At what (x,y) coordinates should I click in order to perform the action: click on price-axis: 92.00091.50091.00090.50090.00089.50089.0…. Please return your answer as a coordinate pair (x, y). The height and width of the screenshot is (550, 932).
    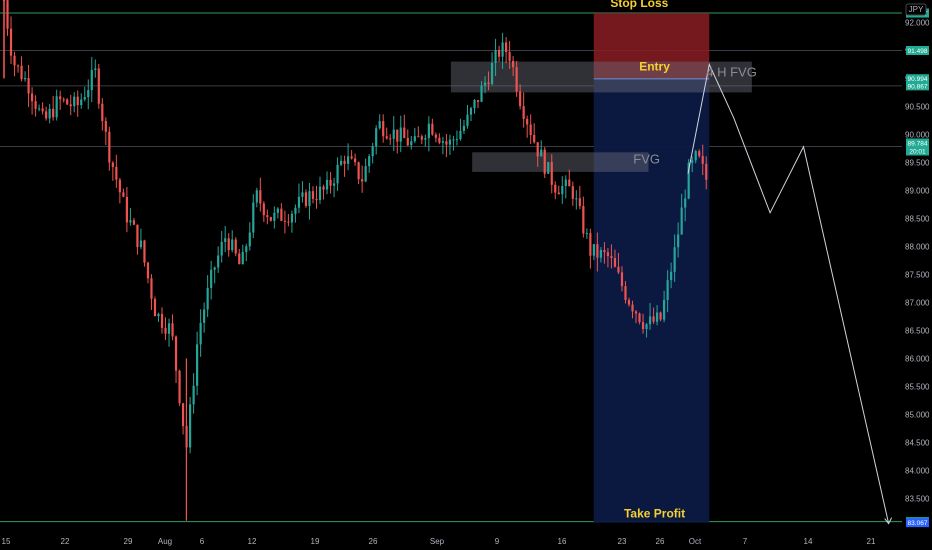
    Looking at the image, I should click on (917, 266).